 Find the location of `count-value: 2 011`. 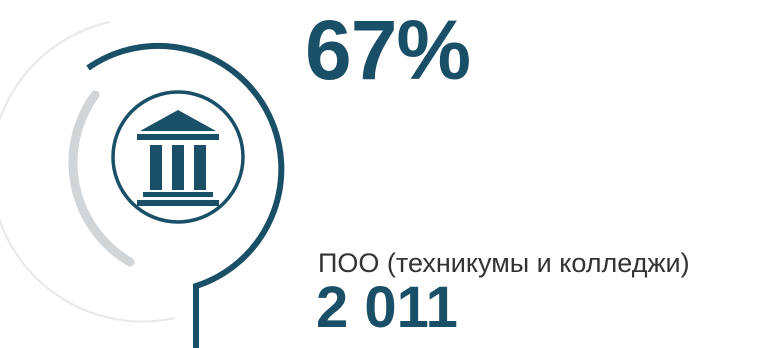

count-value: 2 011 is located at coordinates (387, 307).